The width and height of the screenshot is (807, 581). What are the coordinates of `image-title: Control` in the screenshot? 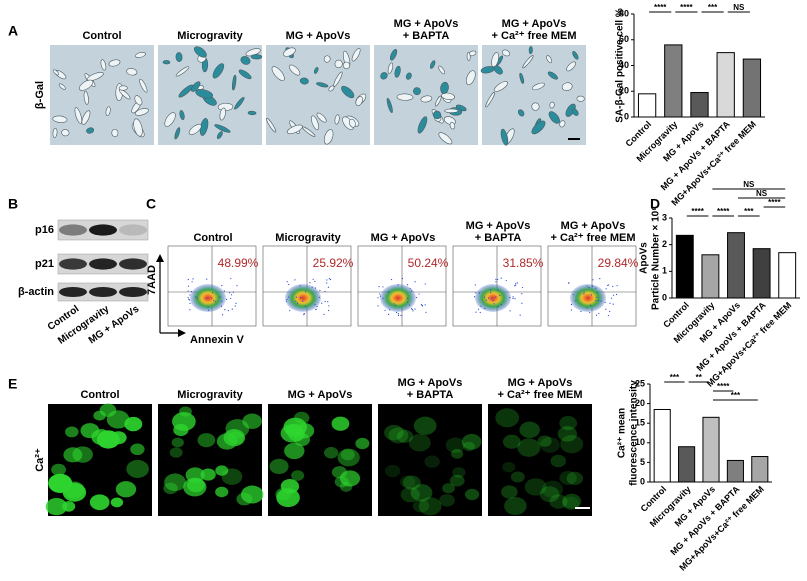 It's located at (101, 36).